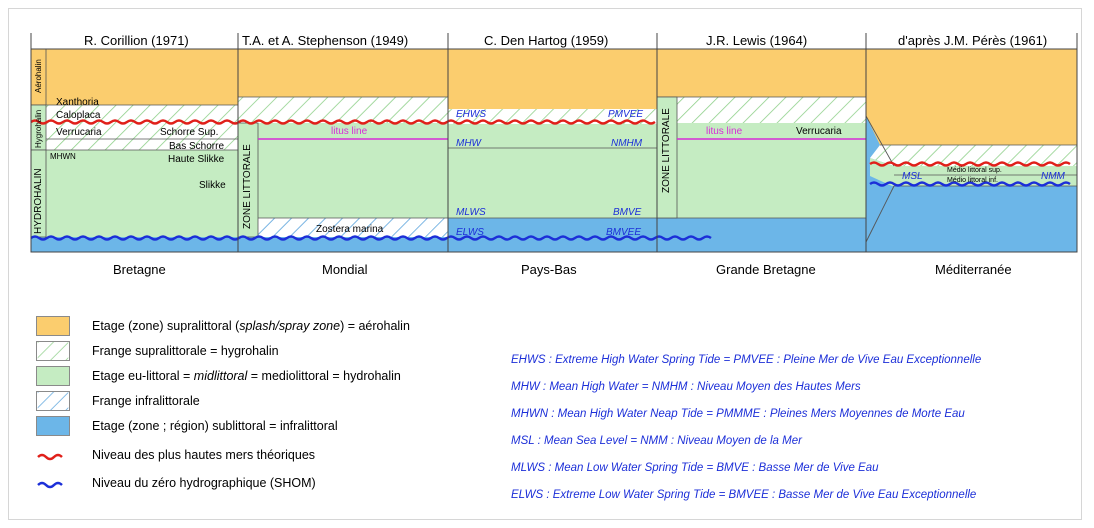 Image resolution: width=1094 pixels, height=528 pixels. What do you see at coordinates (53, 426) in the screenshot?
I see `swatch-sublittoral` at bounding box center [53, 426].